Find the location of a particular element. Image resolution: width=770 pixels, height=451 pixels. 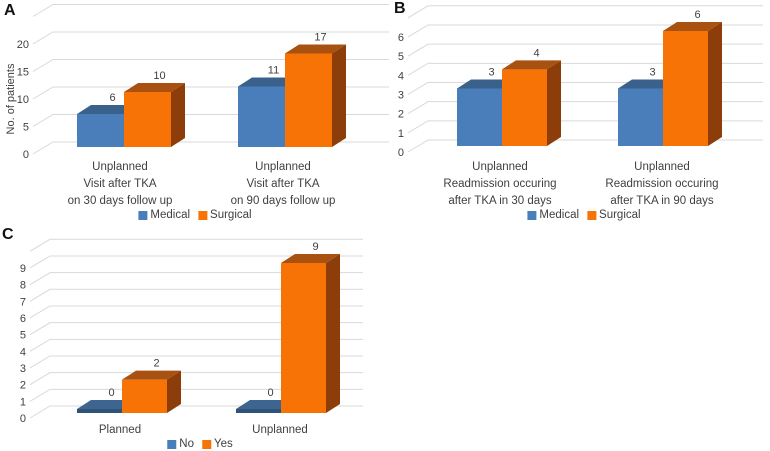

panel-letter-a: A is located at coordinates (10, 10).